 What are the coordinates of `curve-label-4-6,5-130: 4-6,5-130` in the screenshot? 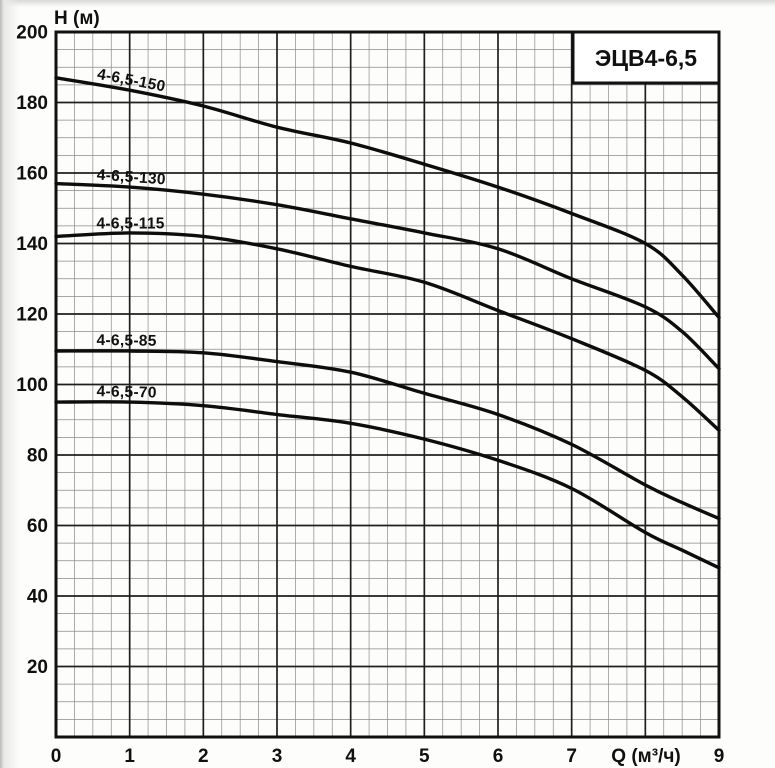 It's located at (131, 178).